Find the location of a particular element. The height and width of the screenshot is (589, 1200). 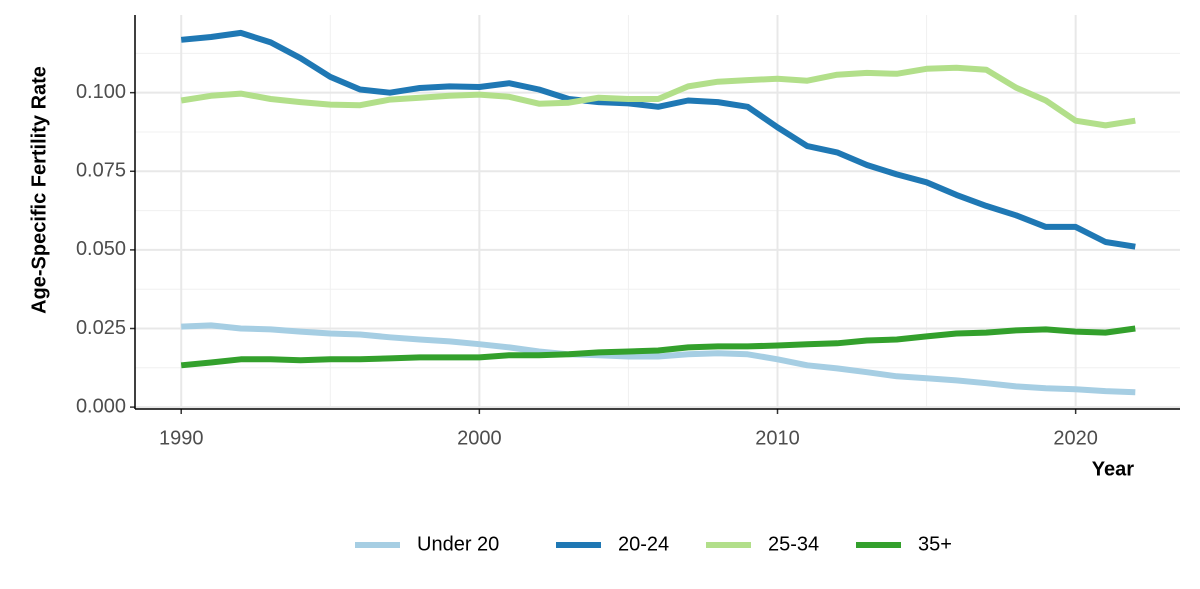

x-tick-label: 2020 is located at coordinates (1075, 438).